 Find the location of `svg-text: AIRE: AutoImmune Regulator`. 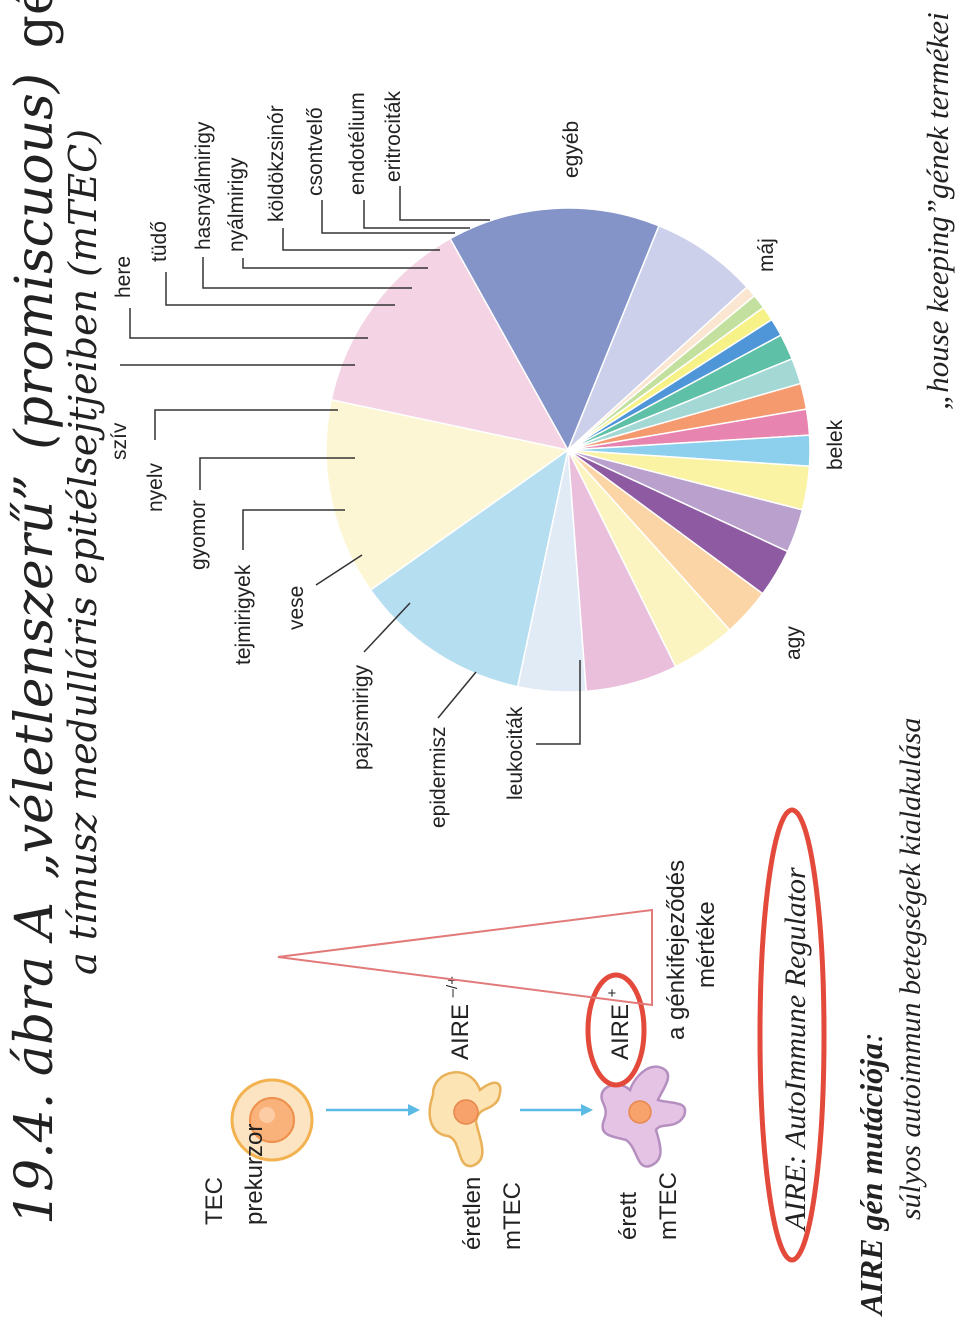

svg-text: AIRE: AutoImmune Regulator is located at coordinates (795, 1049).